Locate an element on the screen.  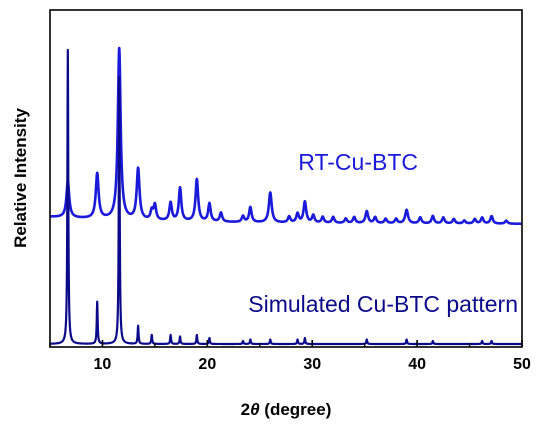
x-axis-title-prefix: 2 is located at coordinates (245, 409).